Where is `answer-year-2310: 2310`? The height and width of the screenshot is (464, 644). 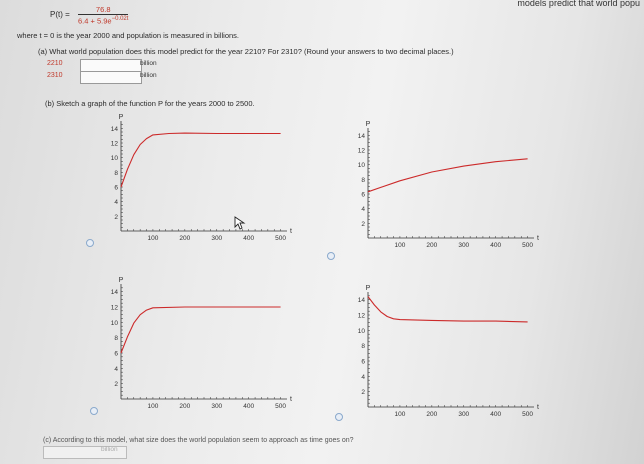 answer-year-2310: 2310 is located at coordinates (55, 75).